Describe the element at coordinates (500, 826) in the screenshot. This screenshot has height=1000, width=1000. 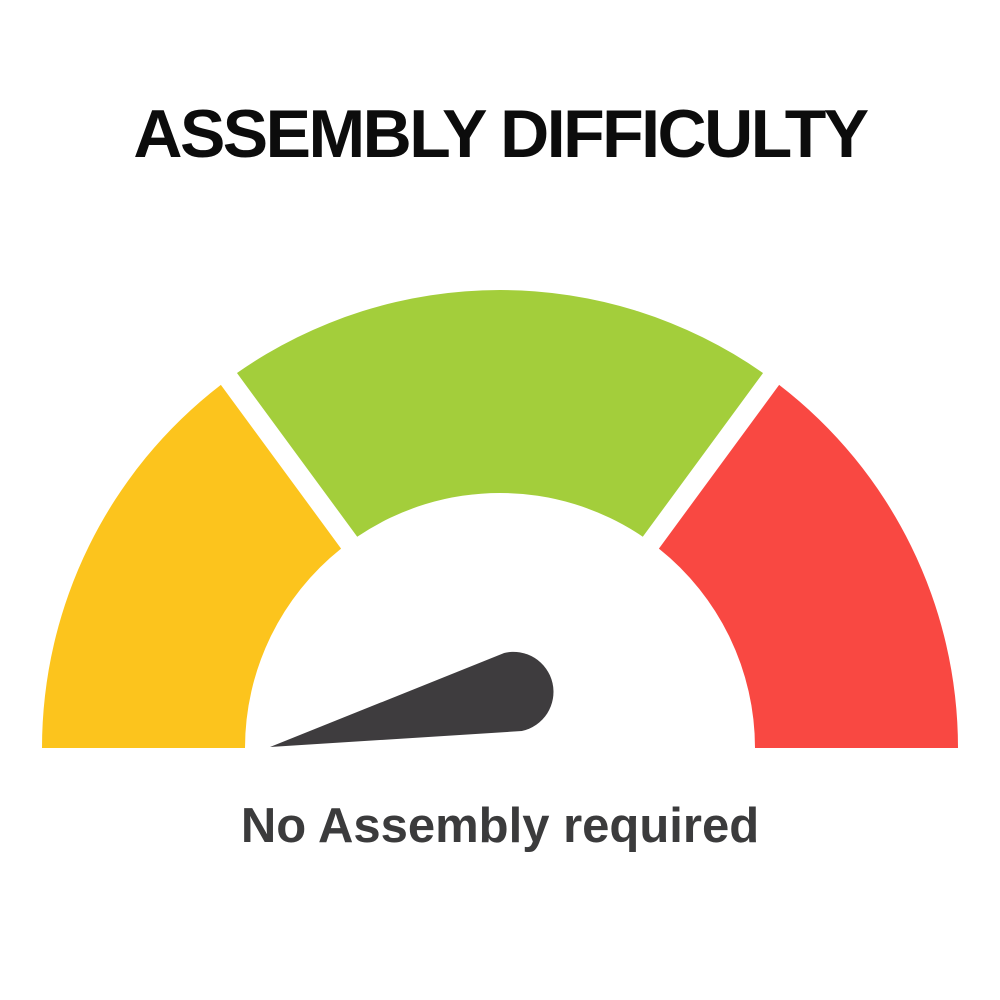
I see `status-label: No Assembly required` at that location.